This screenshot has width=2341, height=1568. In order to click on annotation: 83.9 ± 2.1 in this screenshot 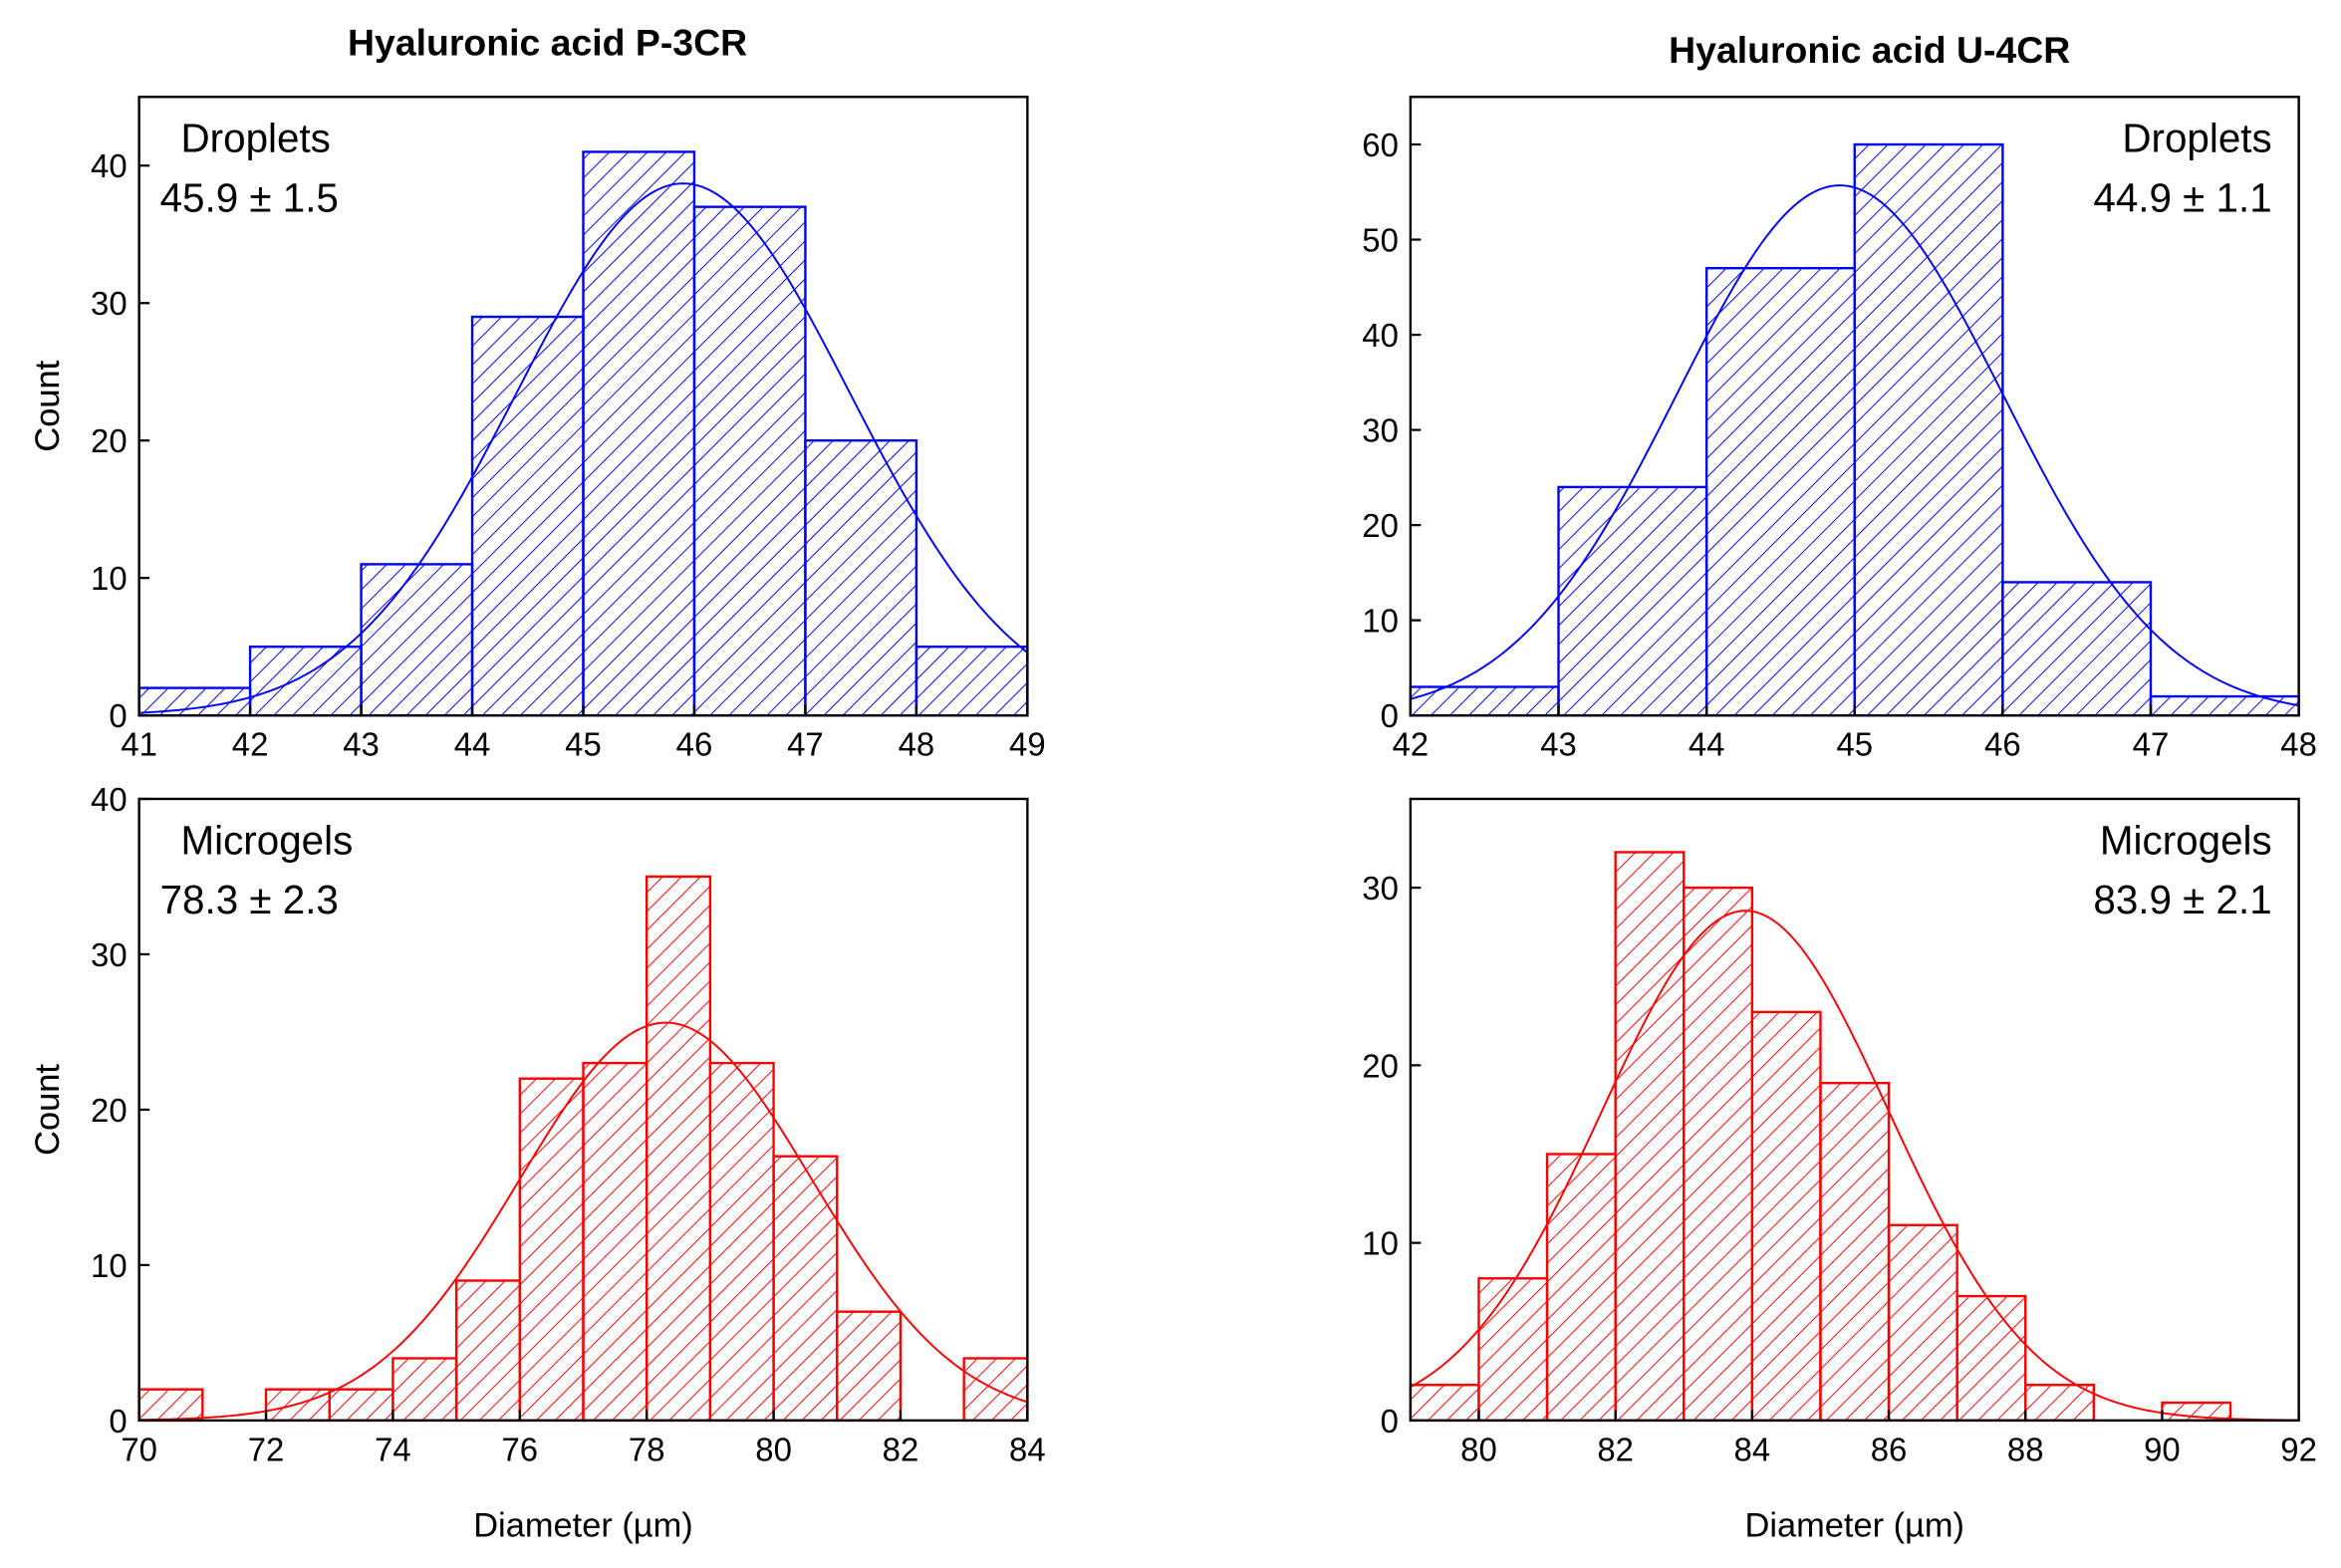, I will do `click(2182, 899)`.